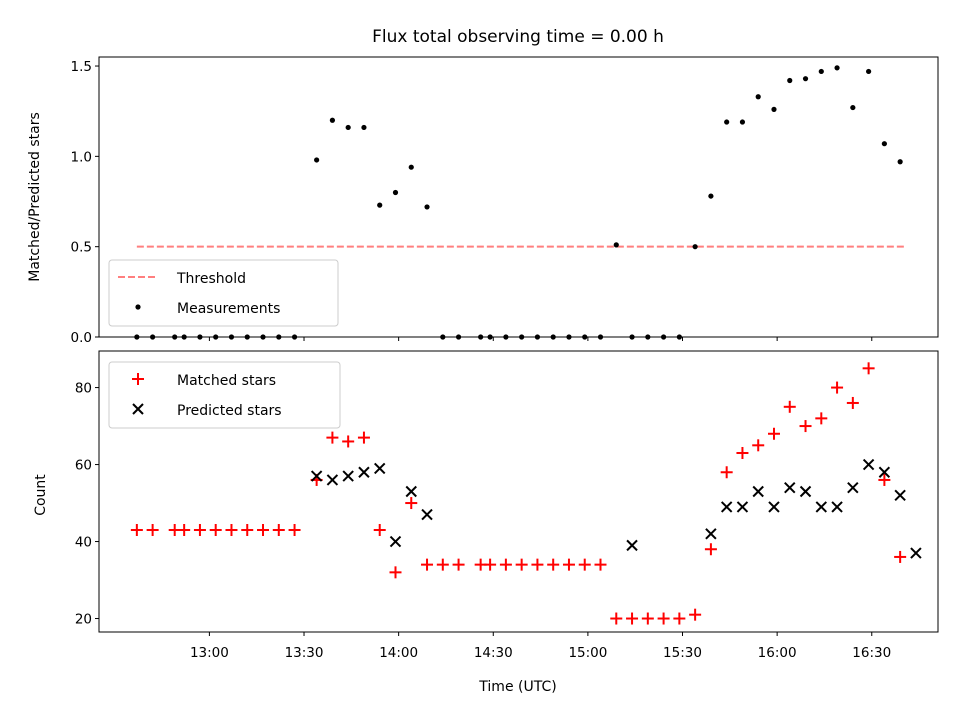  Describe the element at coordinates (211, 279) in the screenshot. I see `legend-threshold-label: Threshold` at that location.